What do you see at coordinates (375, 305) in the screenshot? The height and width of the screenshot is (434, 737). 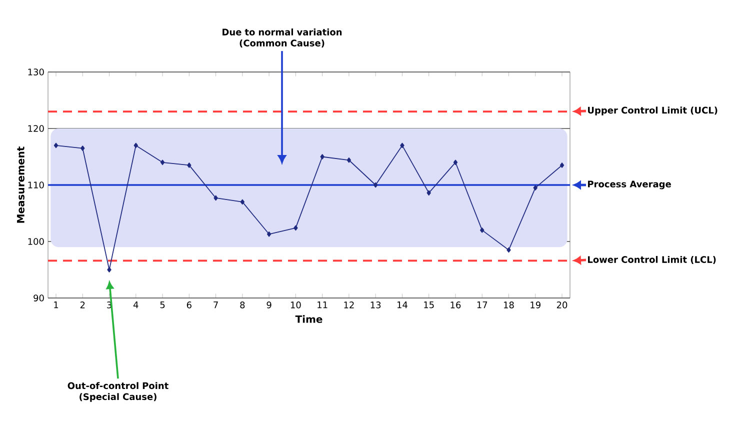 I see `x-tick-label: 13` at bounding box center [375, 305].